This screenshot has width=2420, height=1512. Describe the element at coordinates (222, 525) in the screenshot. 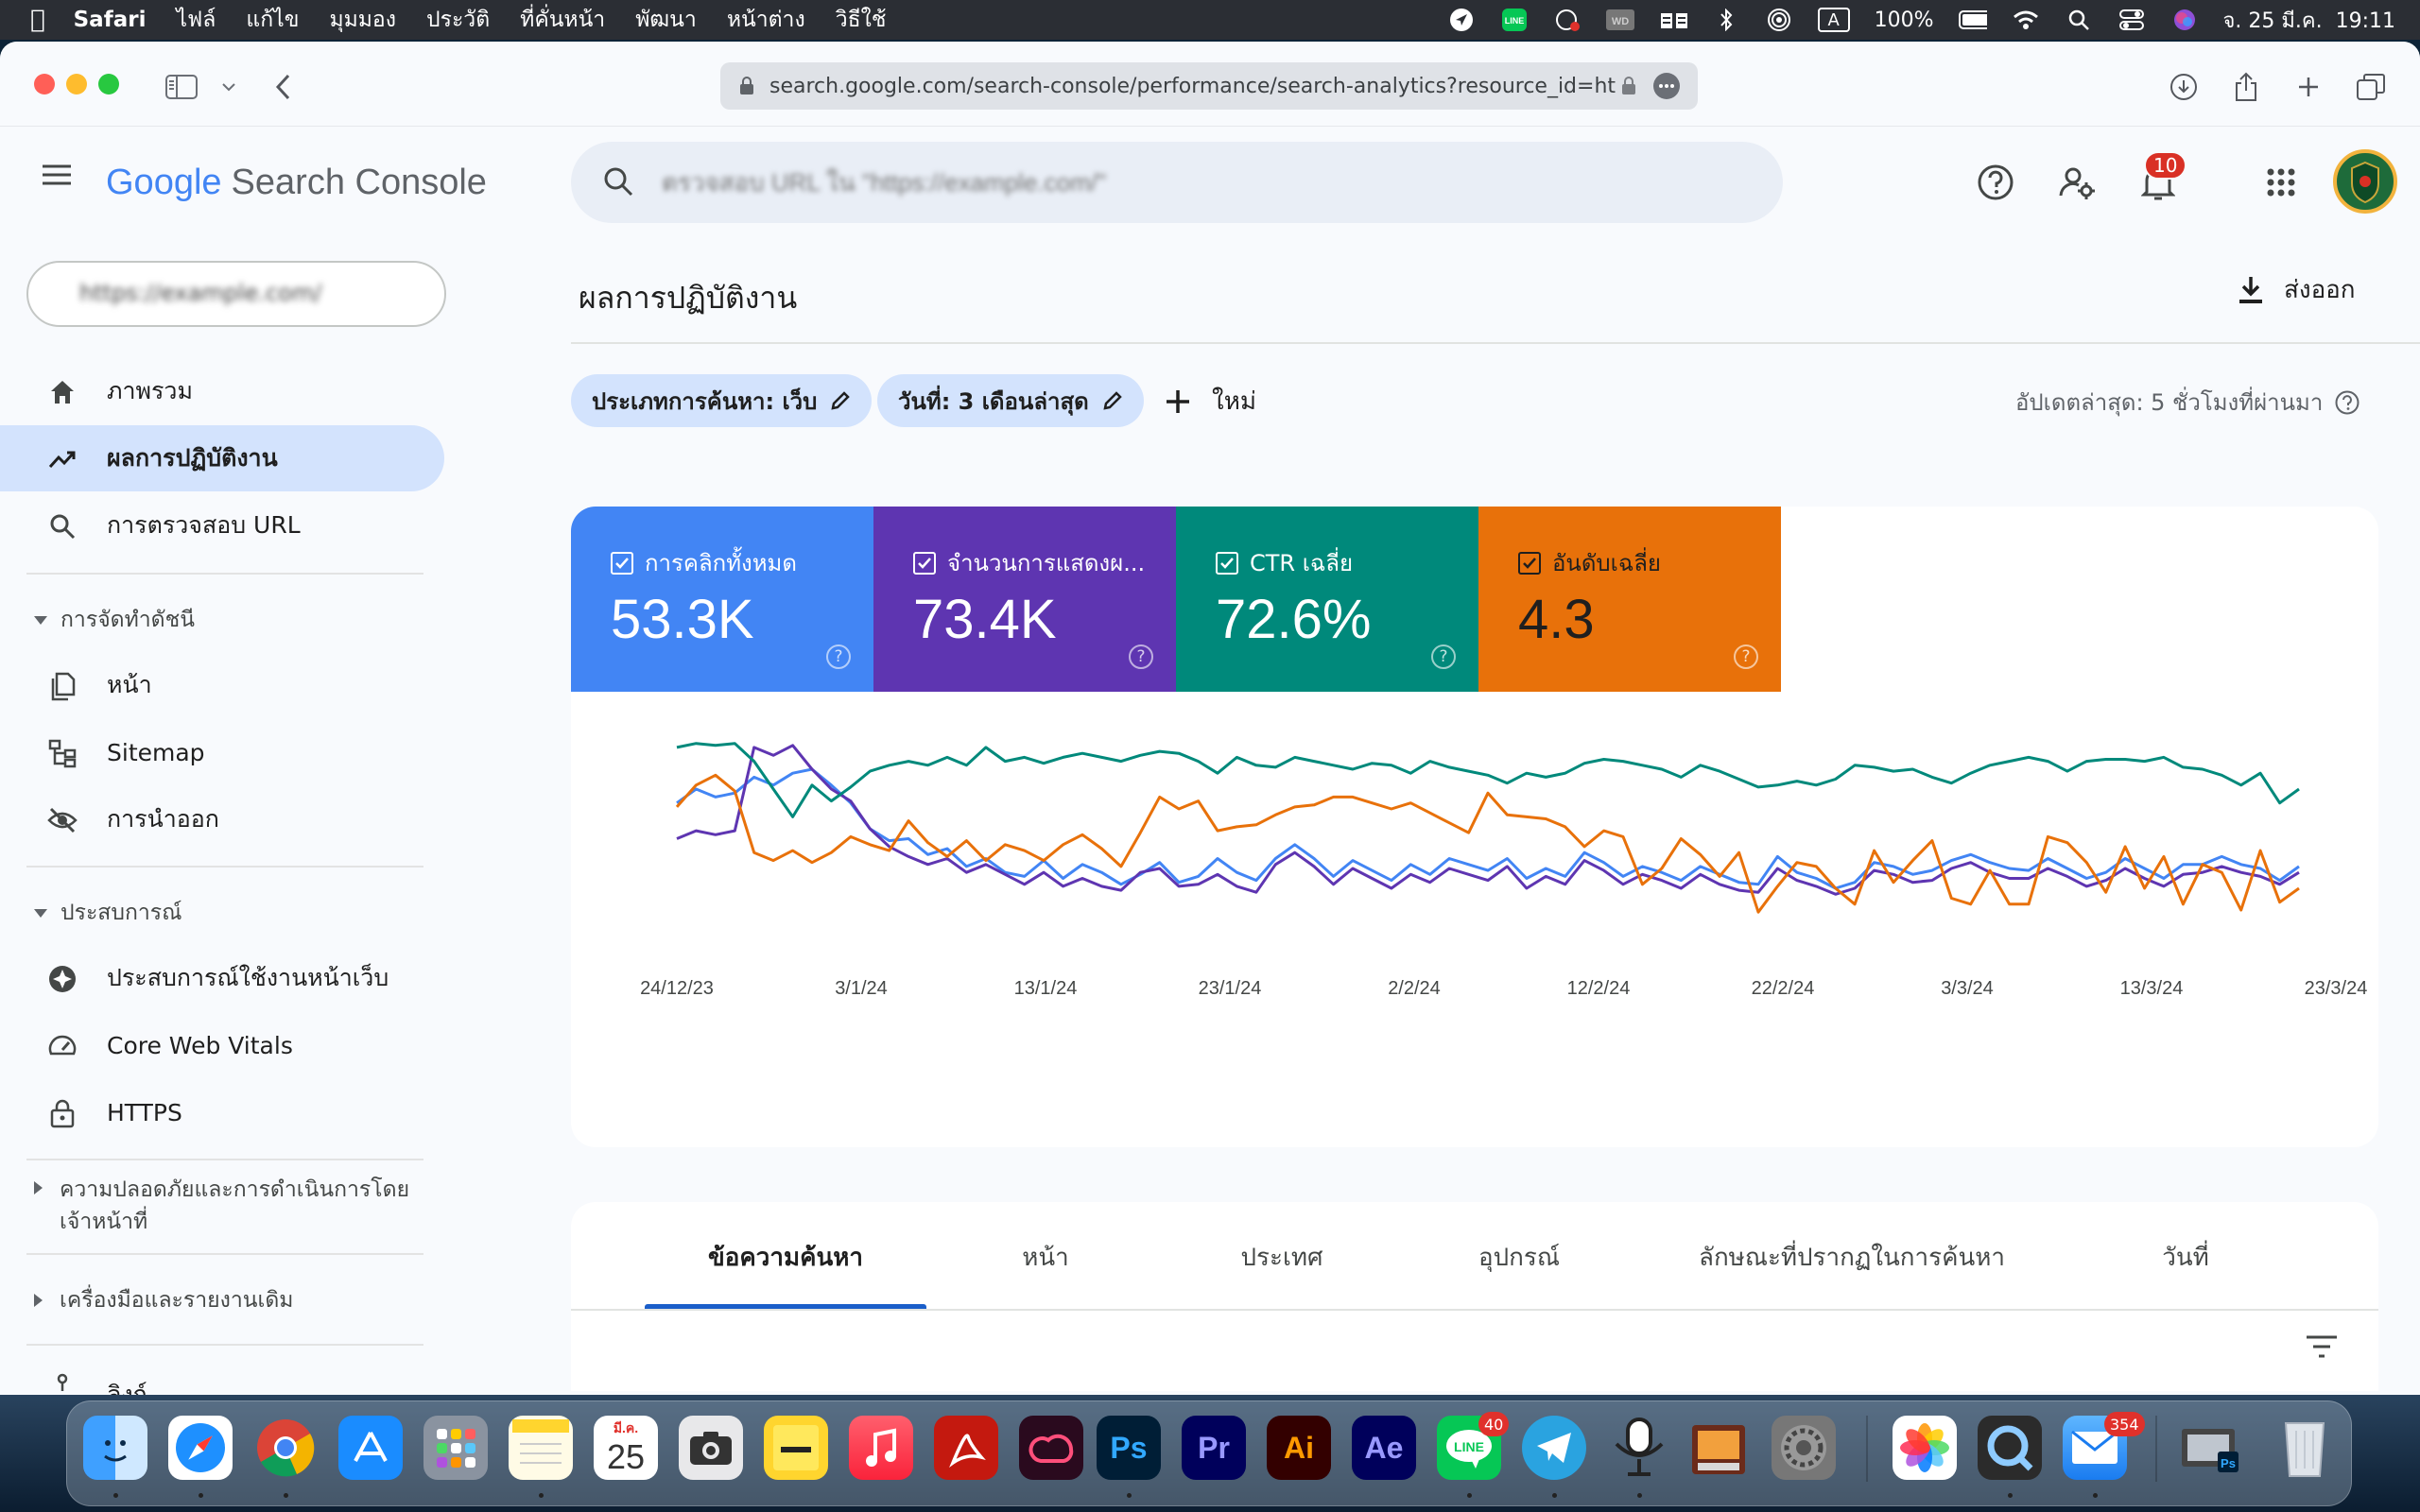

I see `sidebar-item-url-inspection: การตรวจสอบ URL` at that location.